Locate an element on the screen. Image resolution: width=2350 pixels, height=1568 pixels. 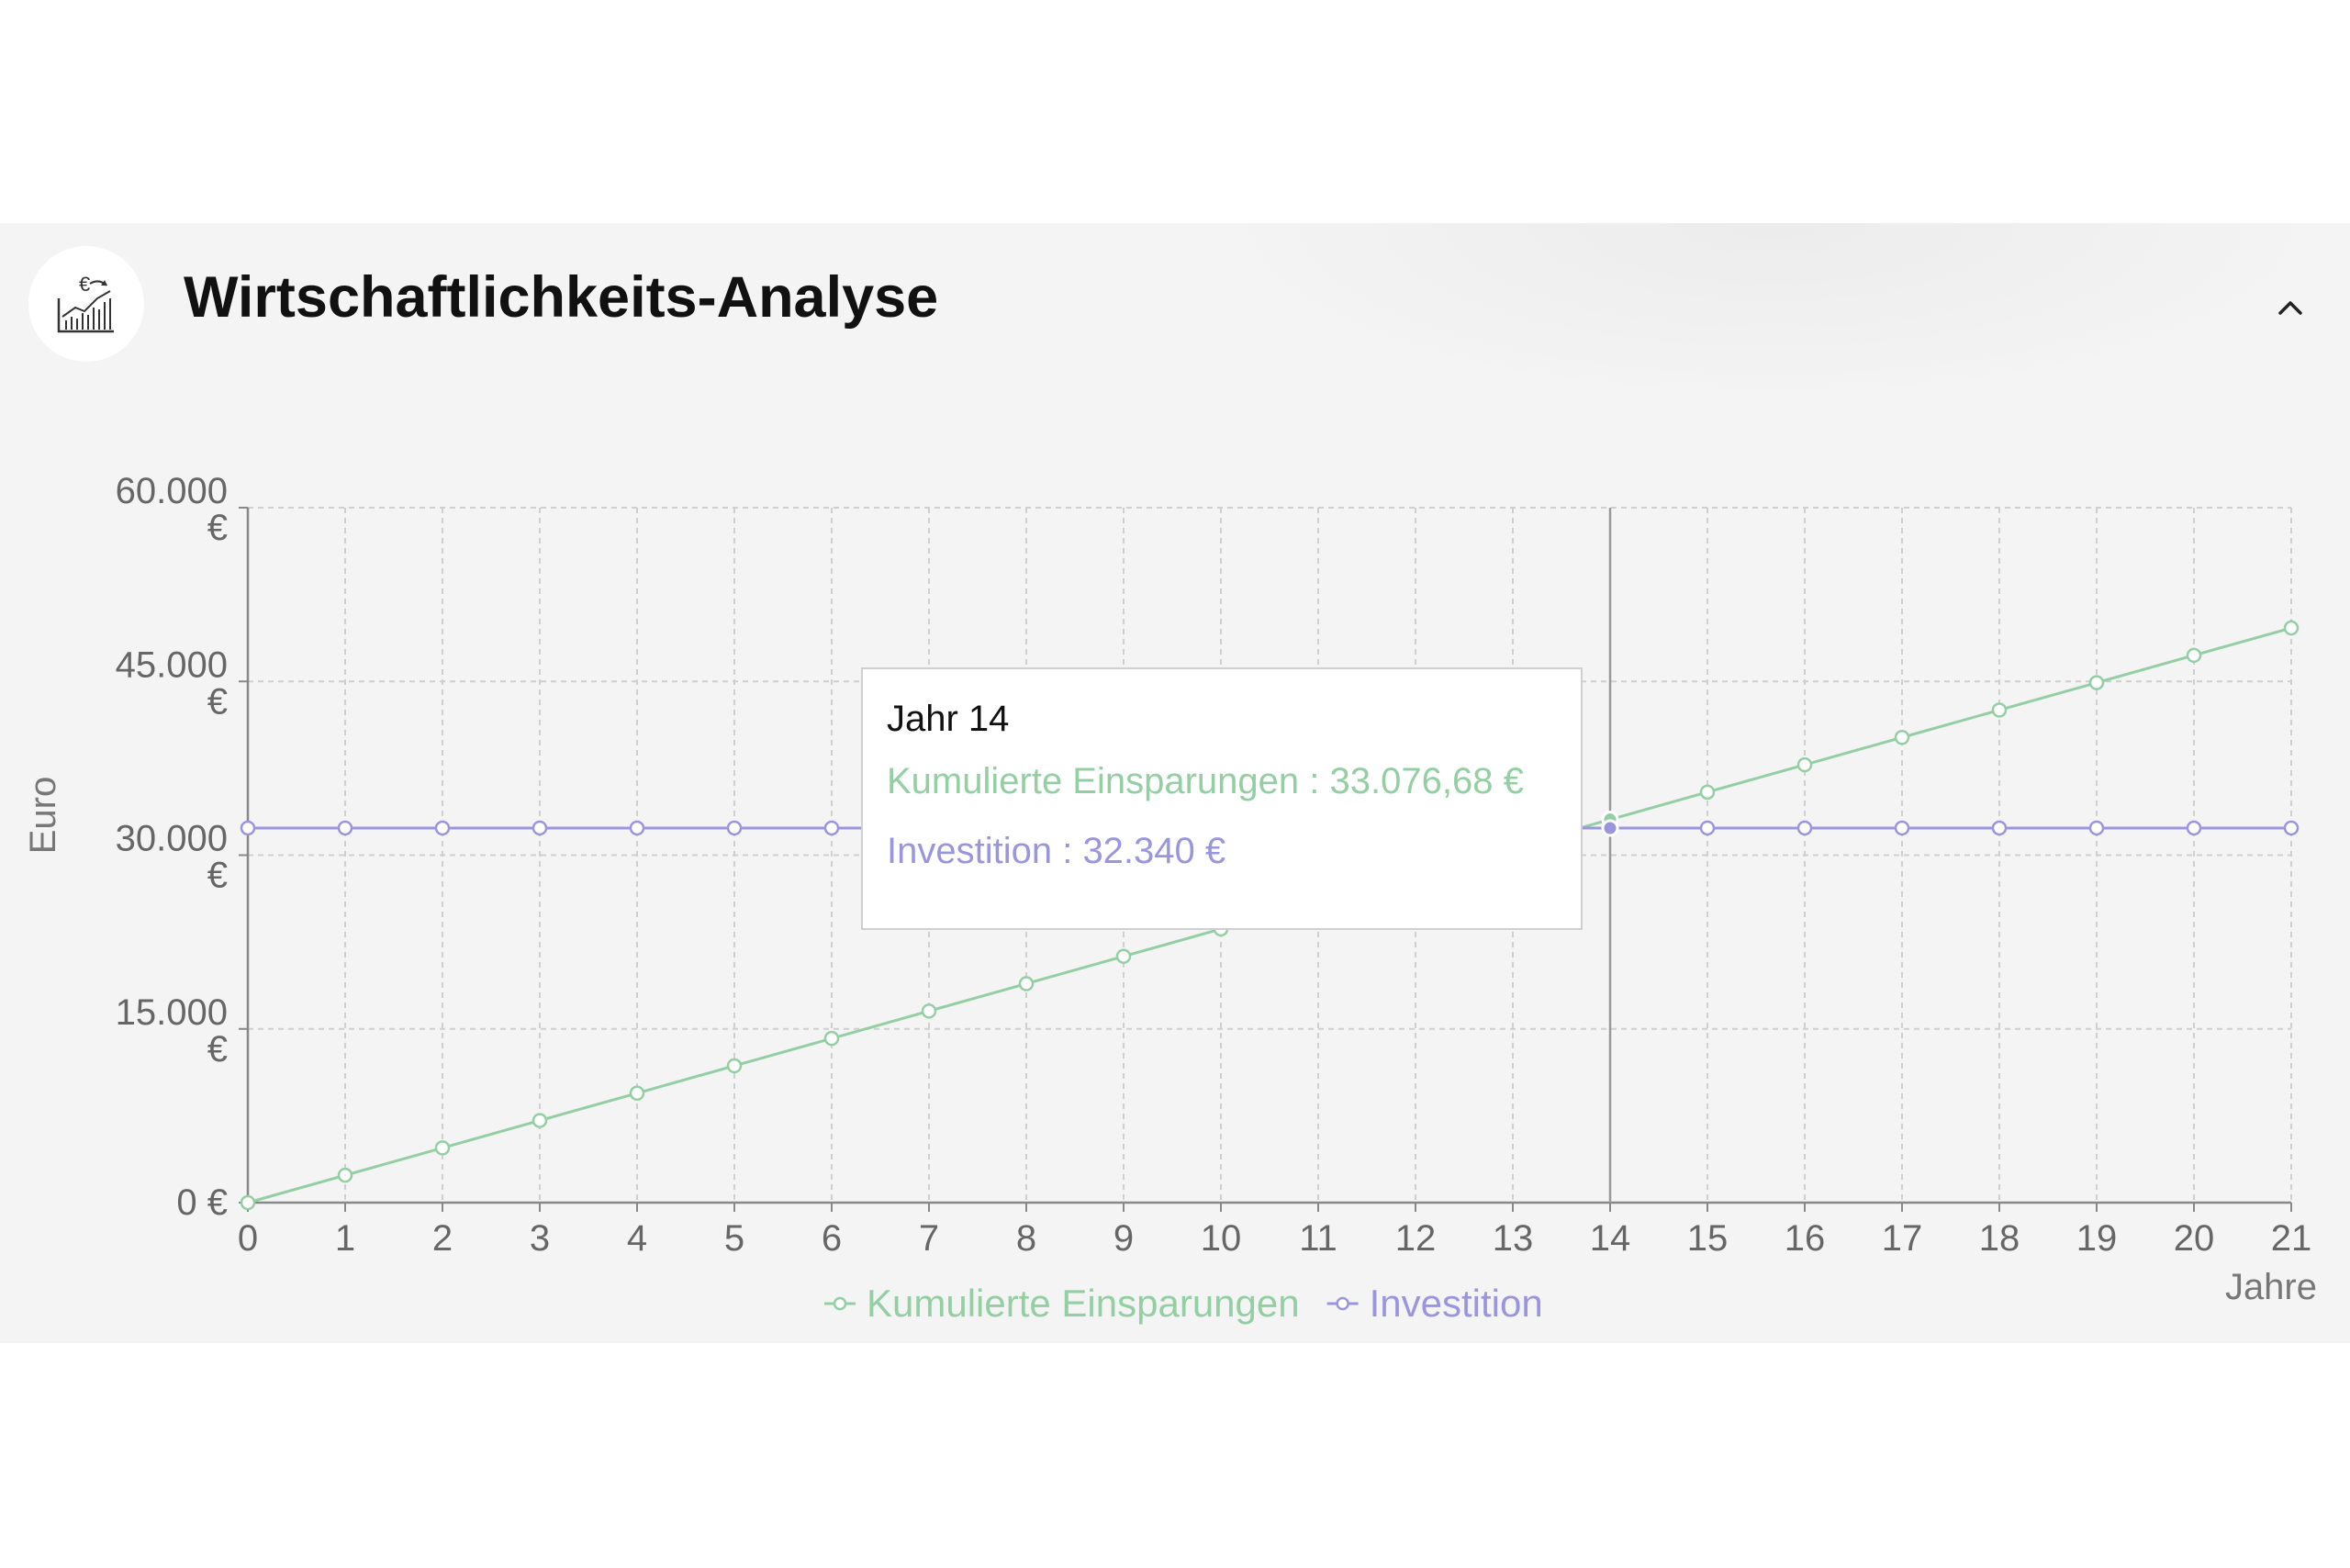
tooltip-investment-value: Investition : 32.340 € is located at coordinates (1056, 851).